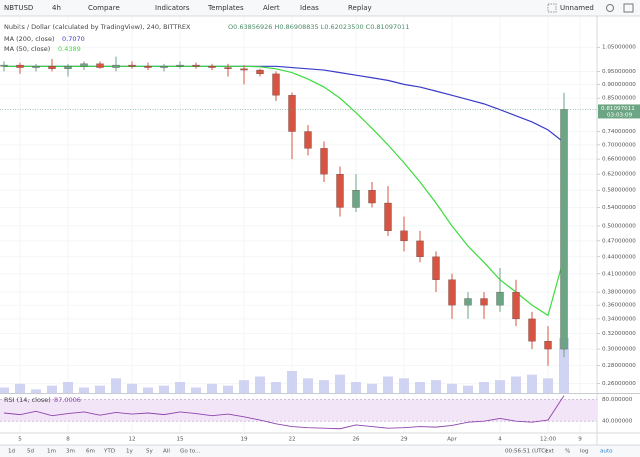  Describe the element at coordinates (320, 439) in the screenshot. I see `x-axis` at that location.